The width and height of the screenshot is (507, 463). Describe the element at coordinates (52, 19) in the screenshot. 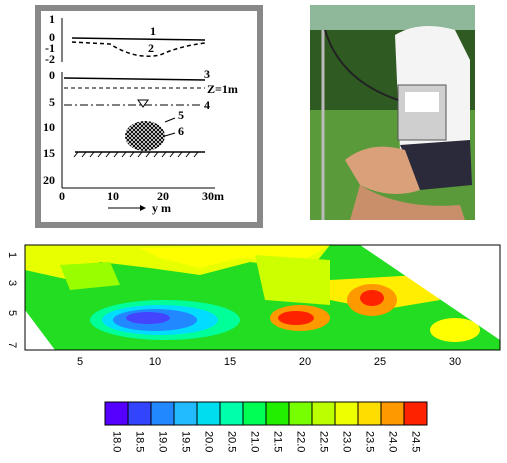

I see `tick-label: 1` at that location.